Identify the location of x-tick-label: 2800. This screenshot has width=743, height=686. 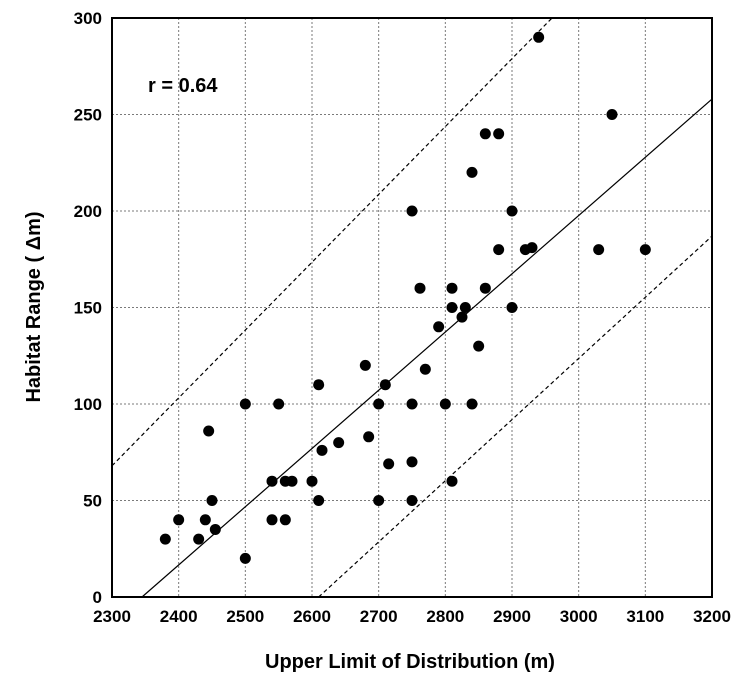
(445, 616).